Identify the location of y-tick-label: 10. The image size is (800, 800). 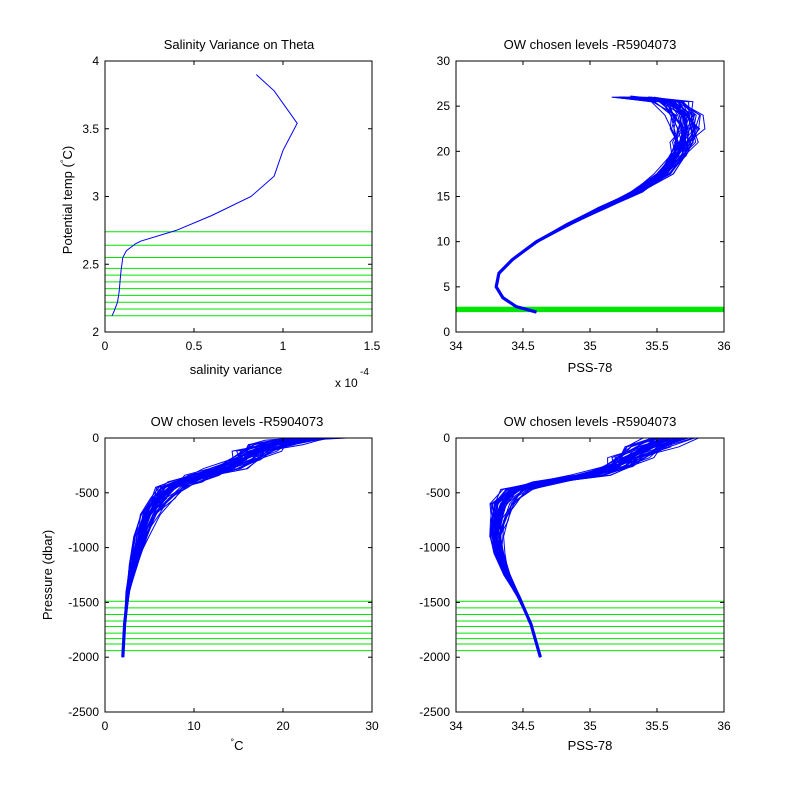
(444, 242).